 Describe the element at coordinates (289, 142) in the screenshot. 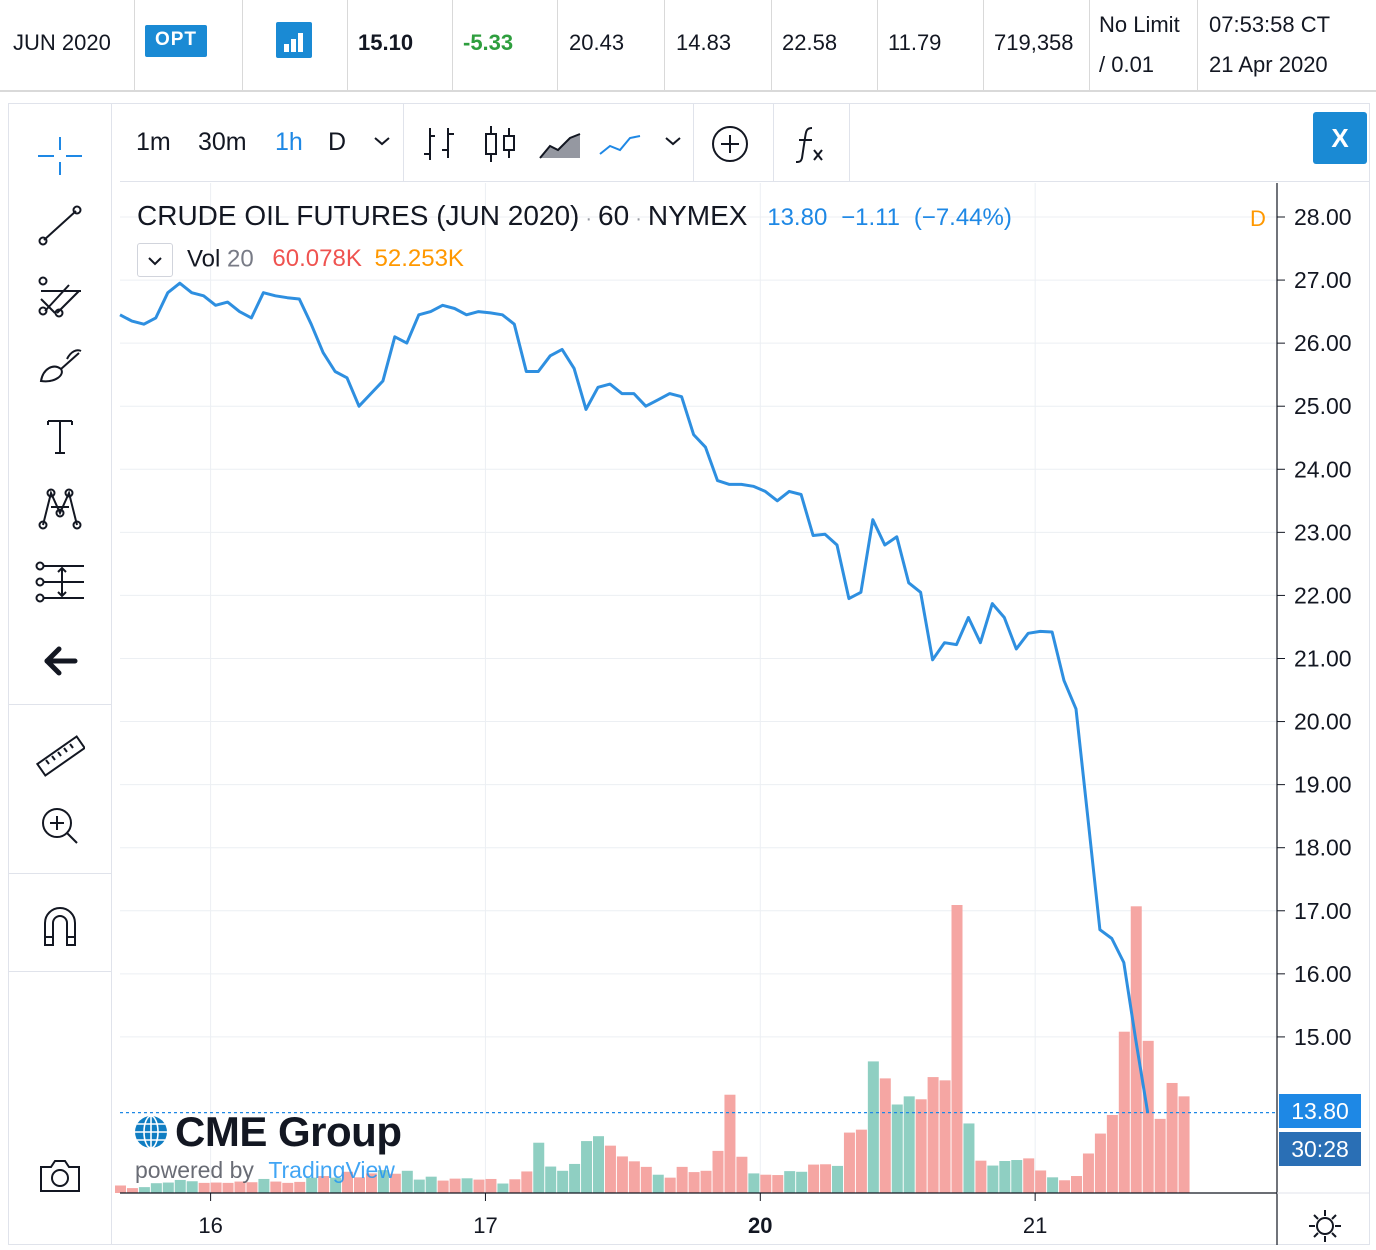

I see `interval-1h: 1h` at that location.